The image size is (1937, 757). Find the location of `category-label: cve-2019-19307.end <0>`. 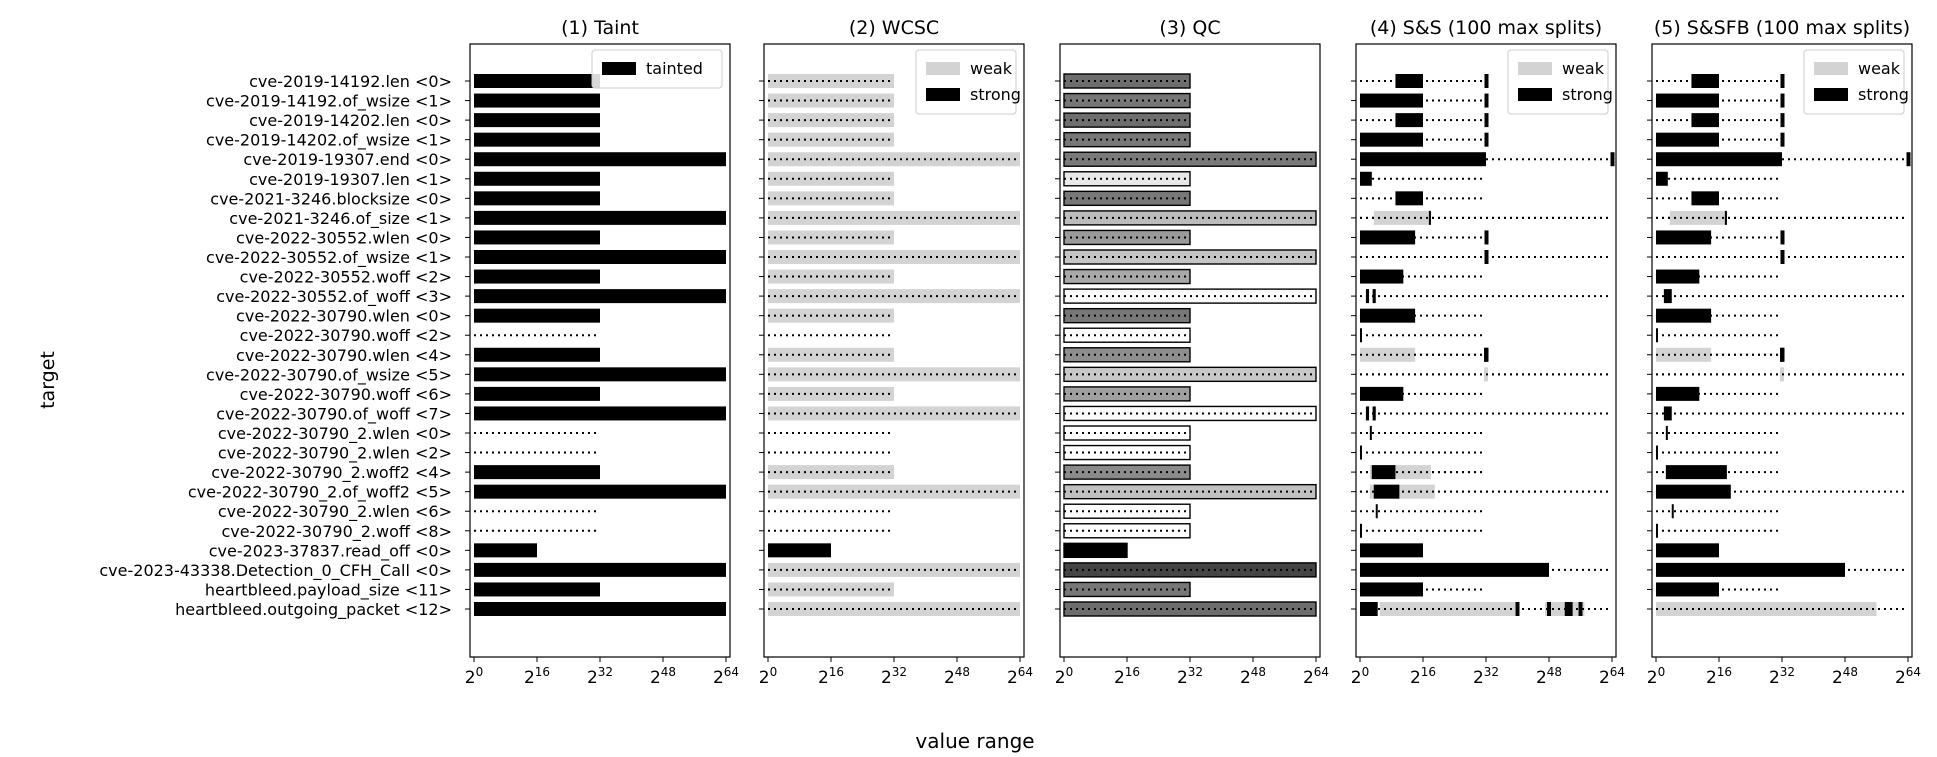

category-label: cve-2019-19307.end <0> is located at coordinates (347, 159).